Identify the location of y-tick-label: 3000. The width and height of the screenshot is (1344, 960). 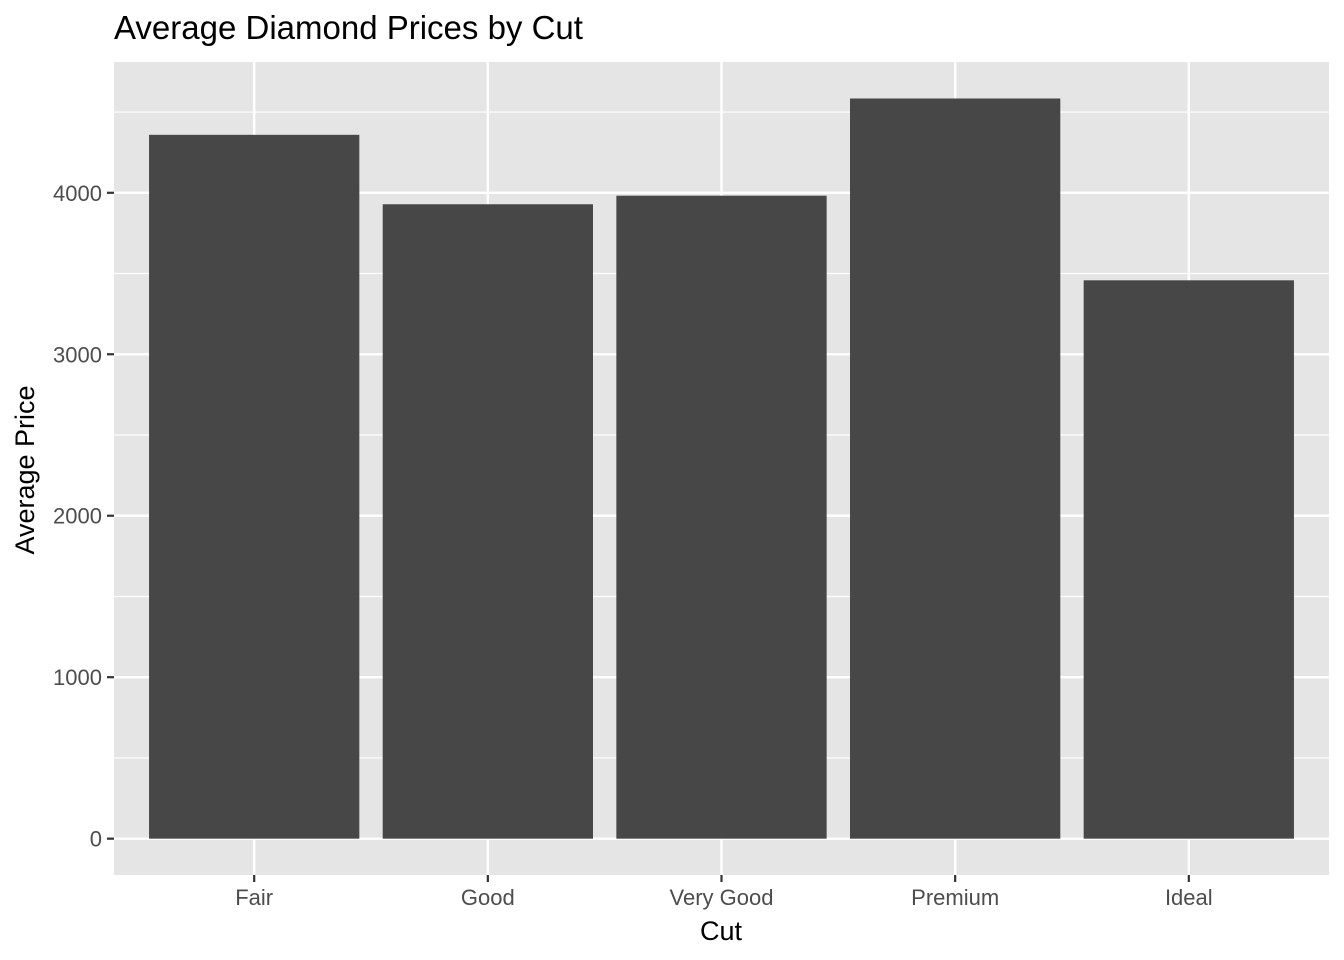
(77, 354).